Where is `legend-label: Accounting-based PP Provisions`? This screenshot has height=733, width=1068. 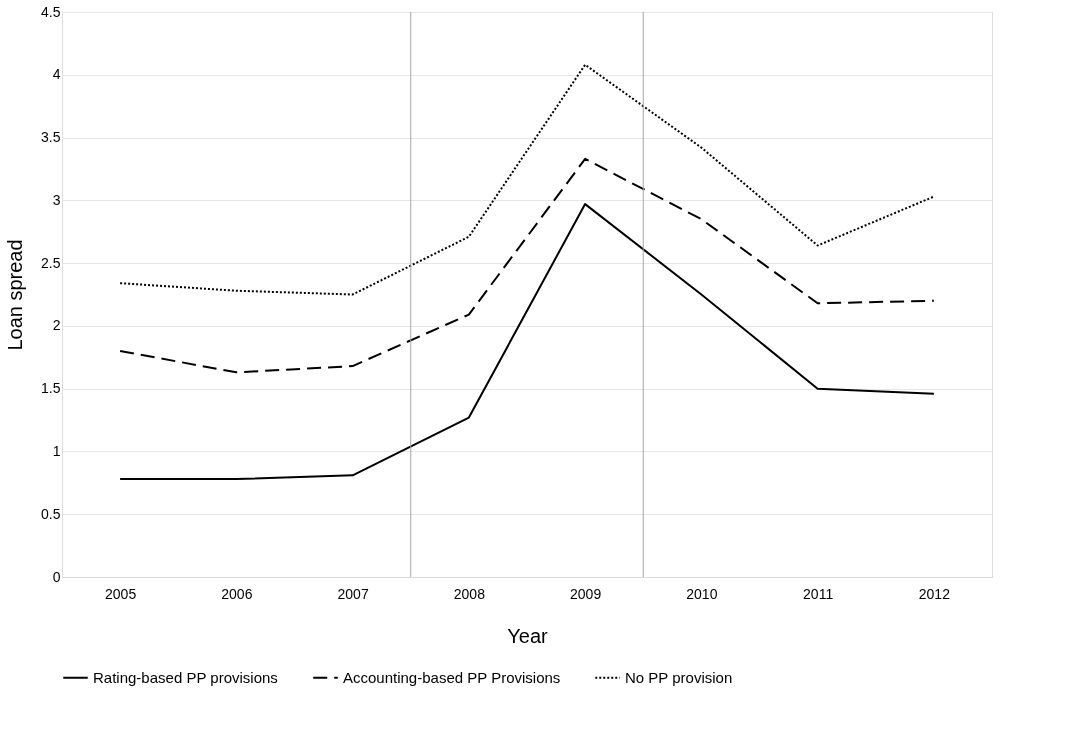 legend-label: Accounting-based PP Provisions is located at coordinates (452, 677).